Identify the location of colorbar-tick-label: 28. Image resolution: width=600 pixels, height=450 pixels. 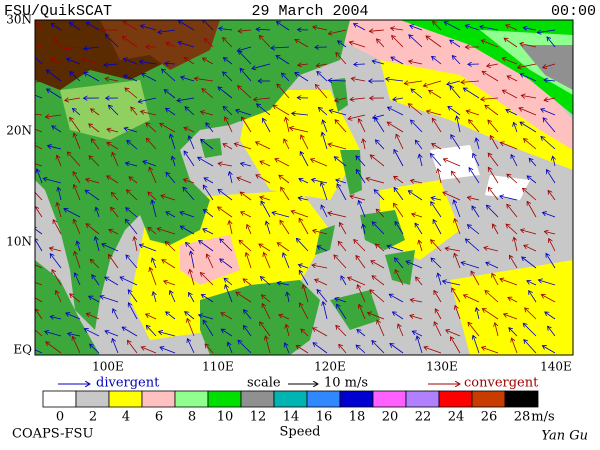
(522, 417).